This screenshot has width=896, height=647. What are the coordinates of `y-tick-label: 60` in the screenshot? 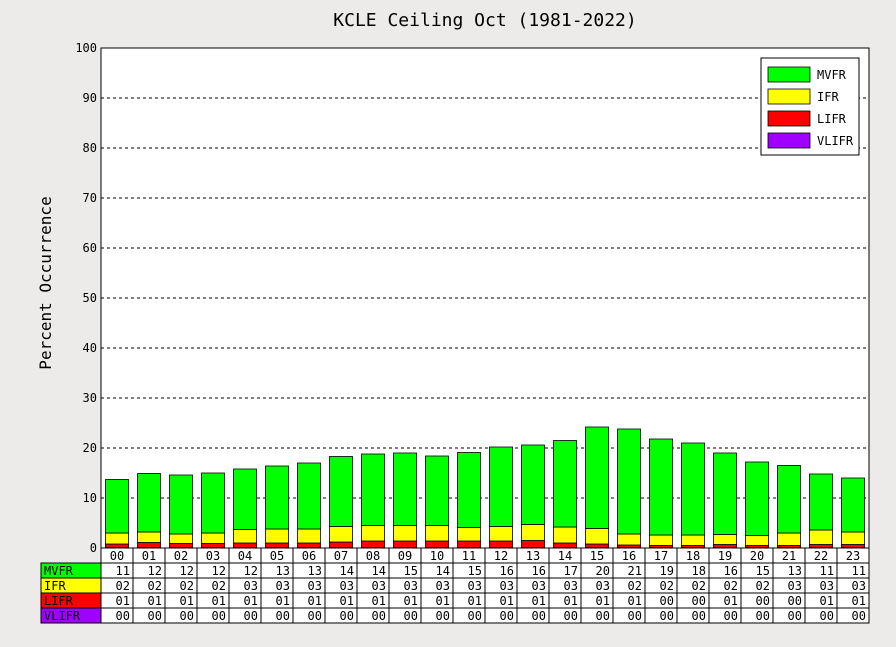 It's located at (90, 248).